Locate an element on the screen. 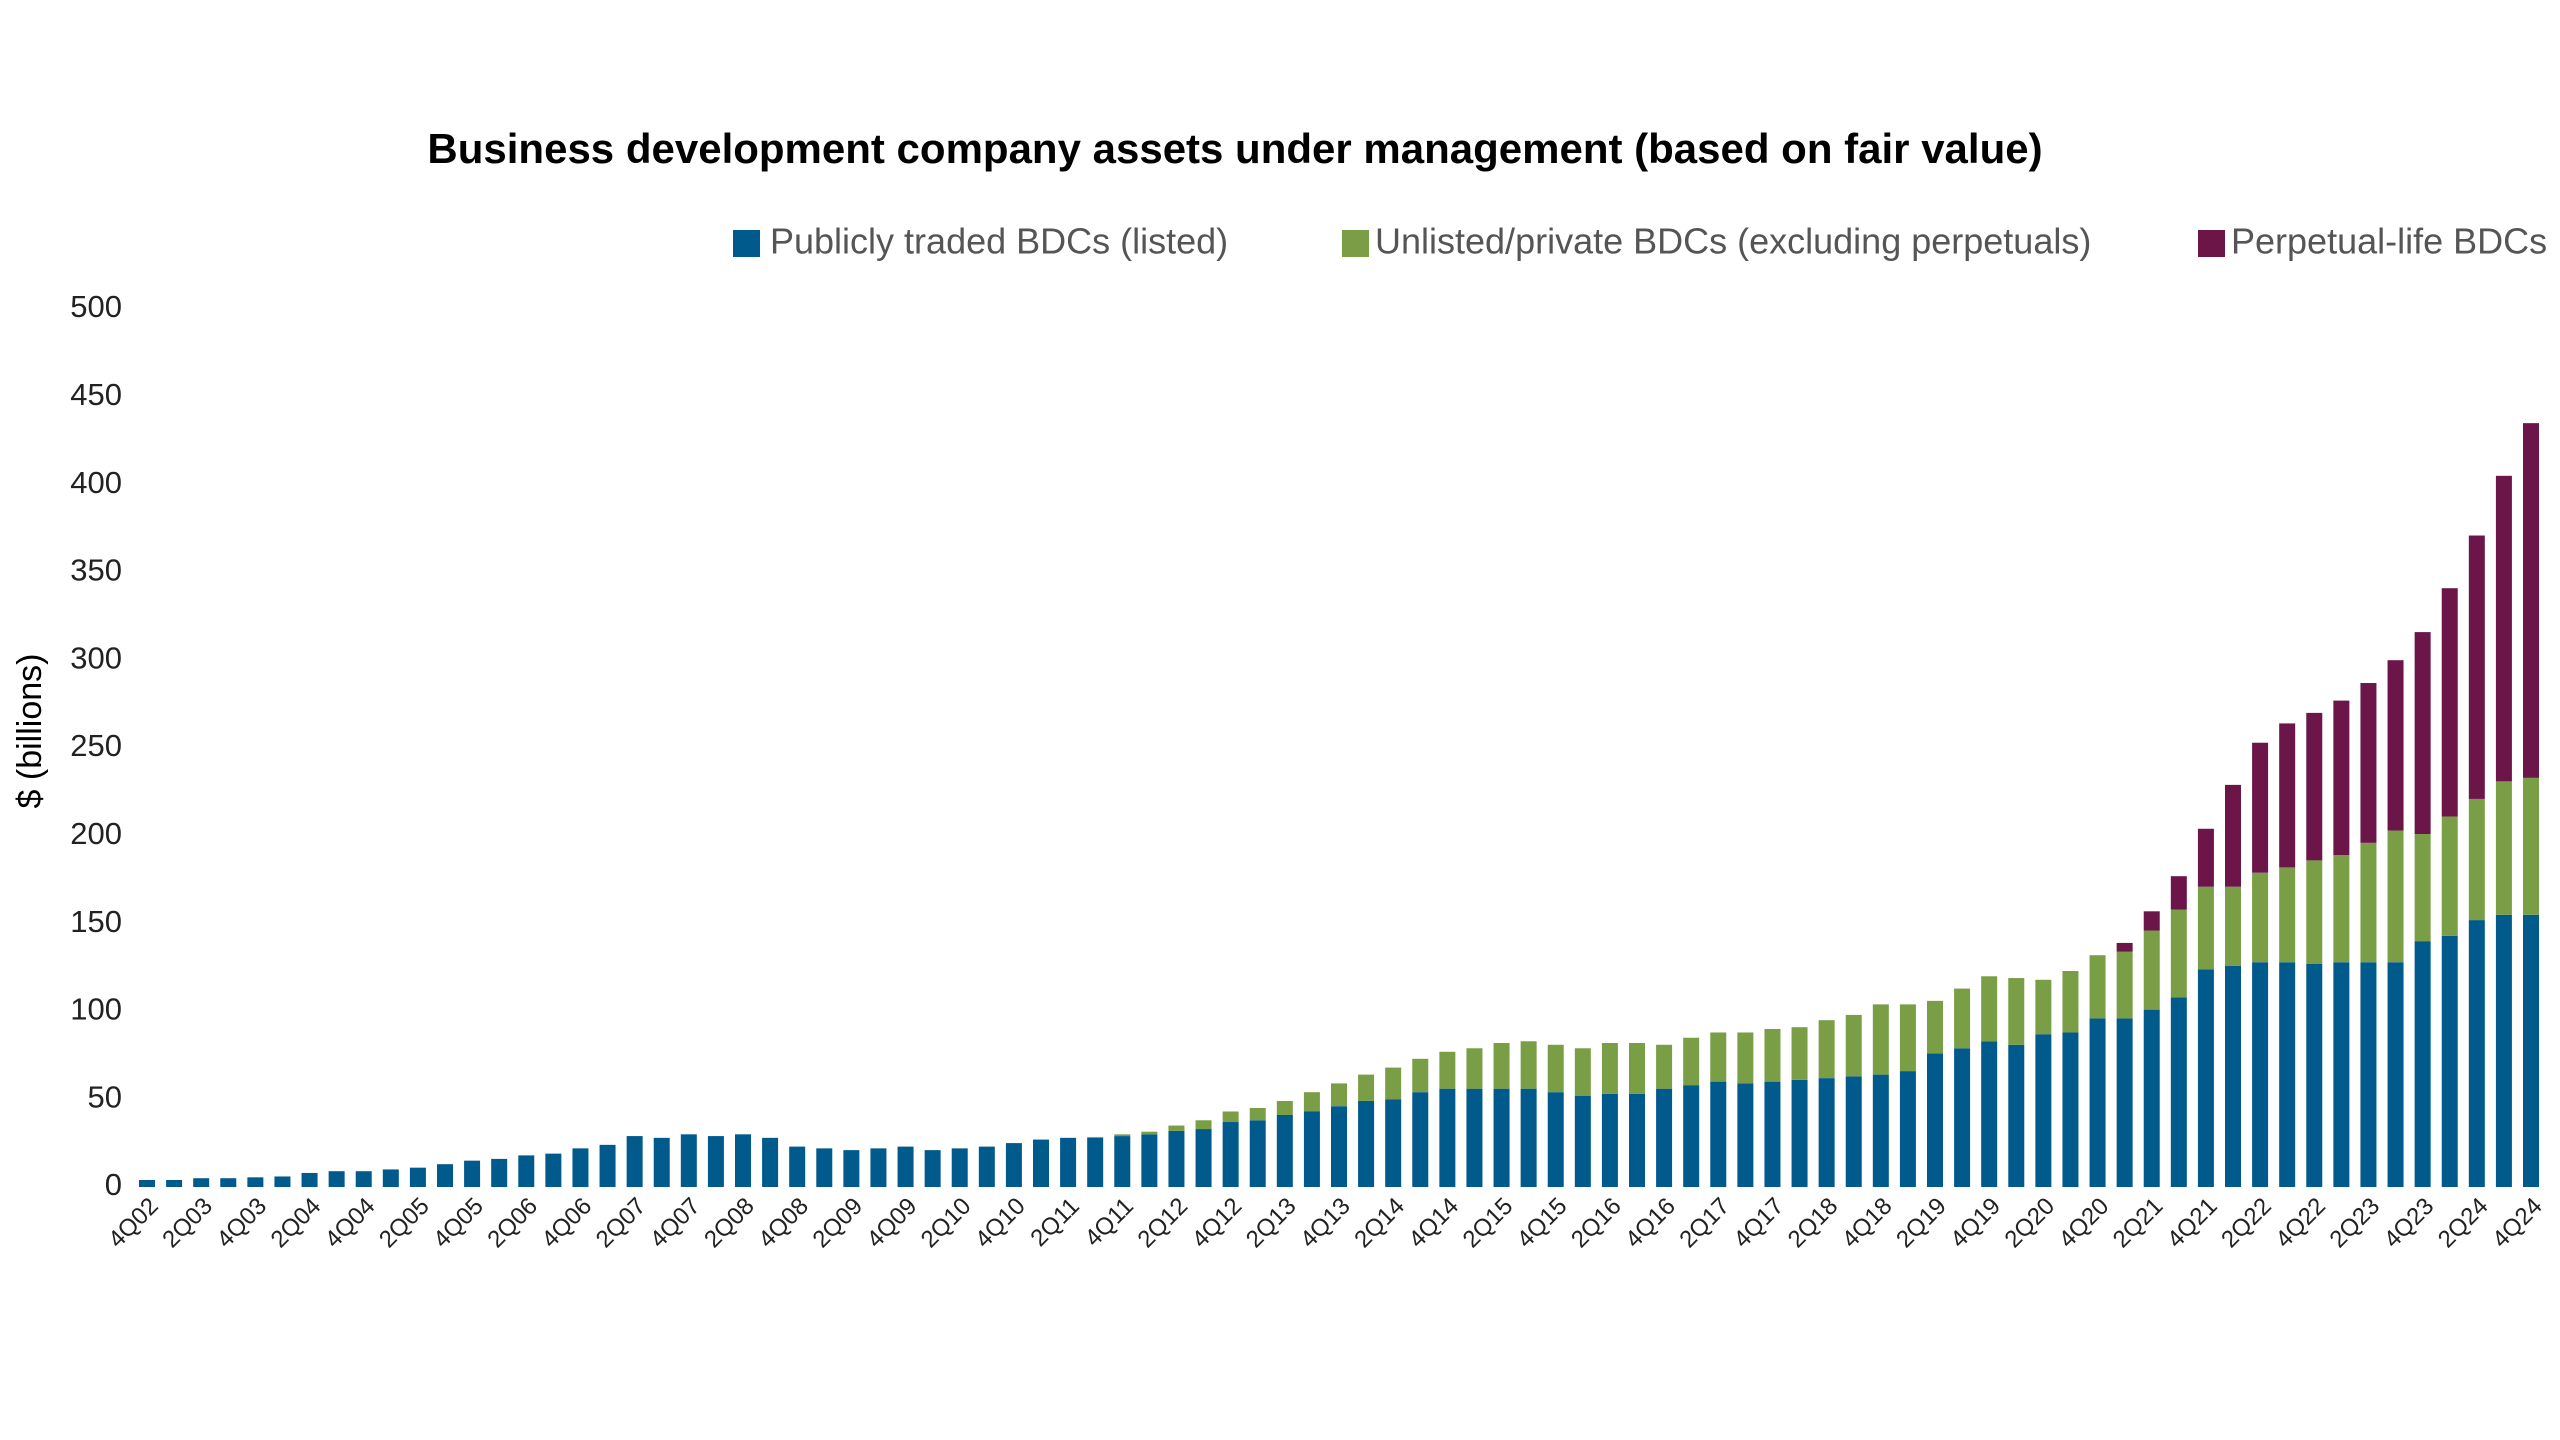 This screenshot has height=1440, width=2560. y-tick-label: 400 is located at coordinates (96, 482).